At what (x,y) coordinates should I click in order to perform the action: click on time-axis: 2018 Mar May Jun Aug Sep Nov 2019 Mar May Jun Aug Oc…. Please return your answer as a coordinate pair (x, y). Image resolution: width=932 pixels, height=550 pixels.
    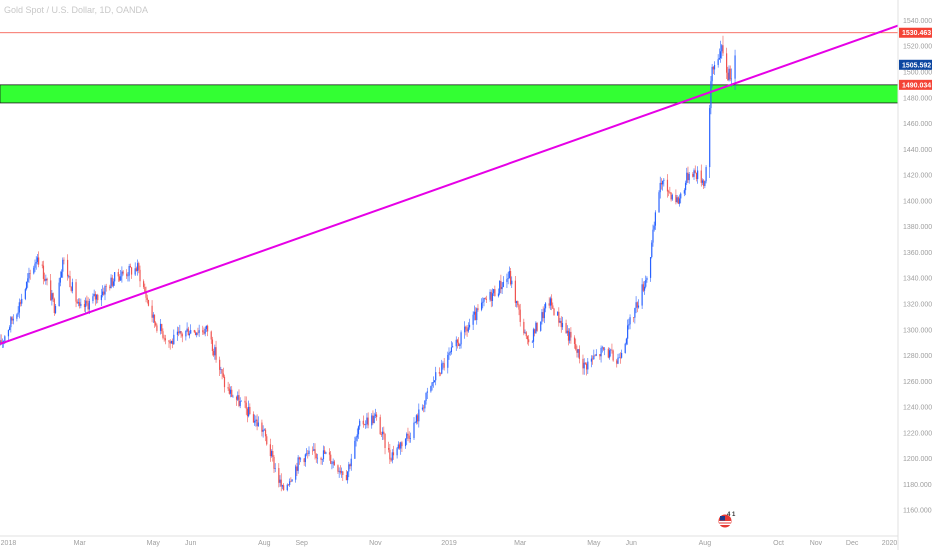
    Looking at the image, I should click on (449, 541).